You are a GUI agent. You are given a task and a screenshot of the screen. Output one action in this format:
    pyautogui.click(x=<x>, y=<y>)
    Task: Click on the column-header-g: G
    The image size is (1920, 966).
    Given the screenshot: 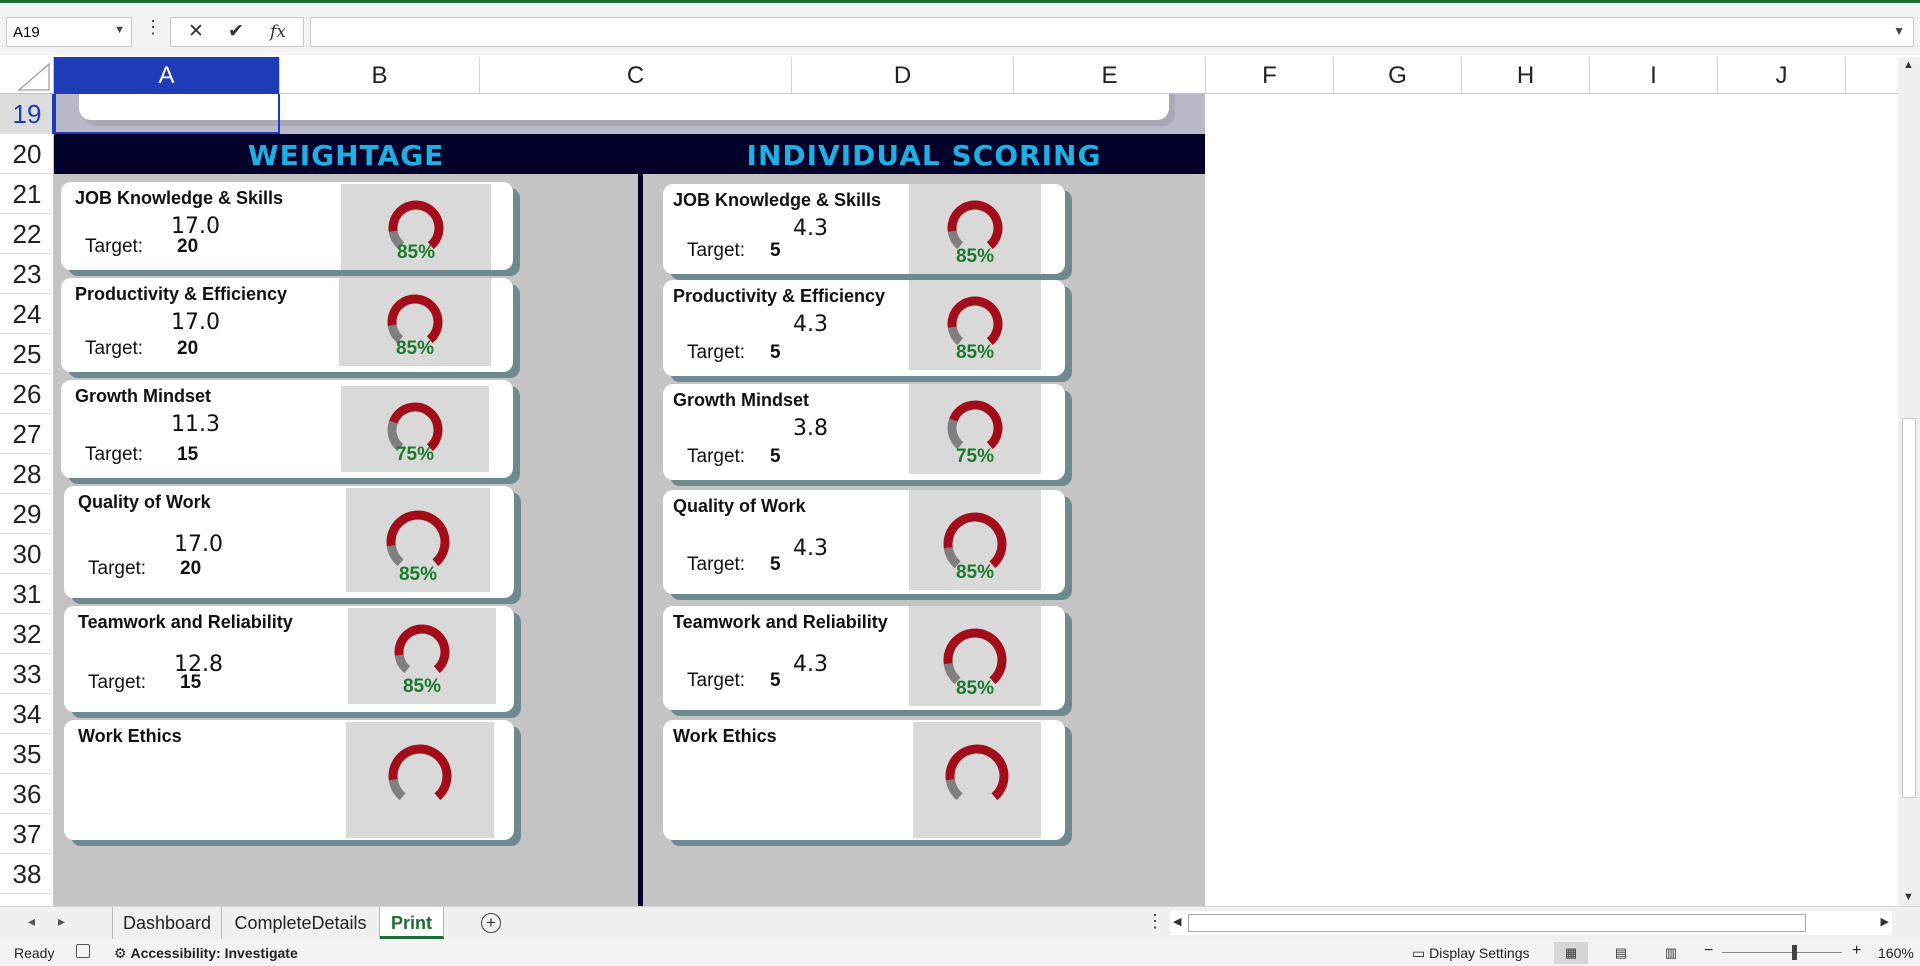 What is the action you would take?
    pyautogui.click(x=1398, y=75)
    